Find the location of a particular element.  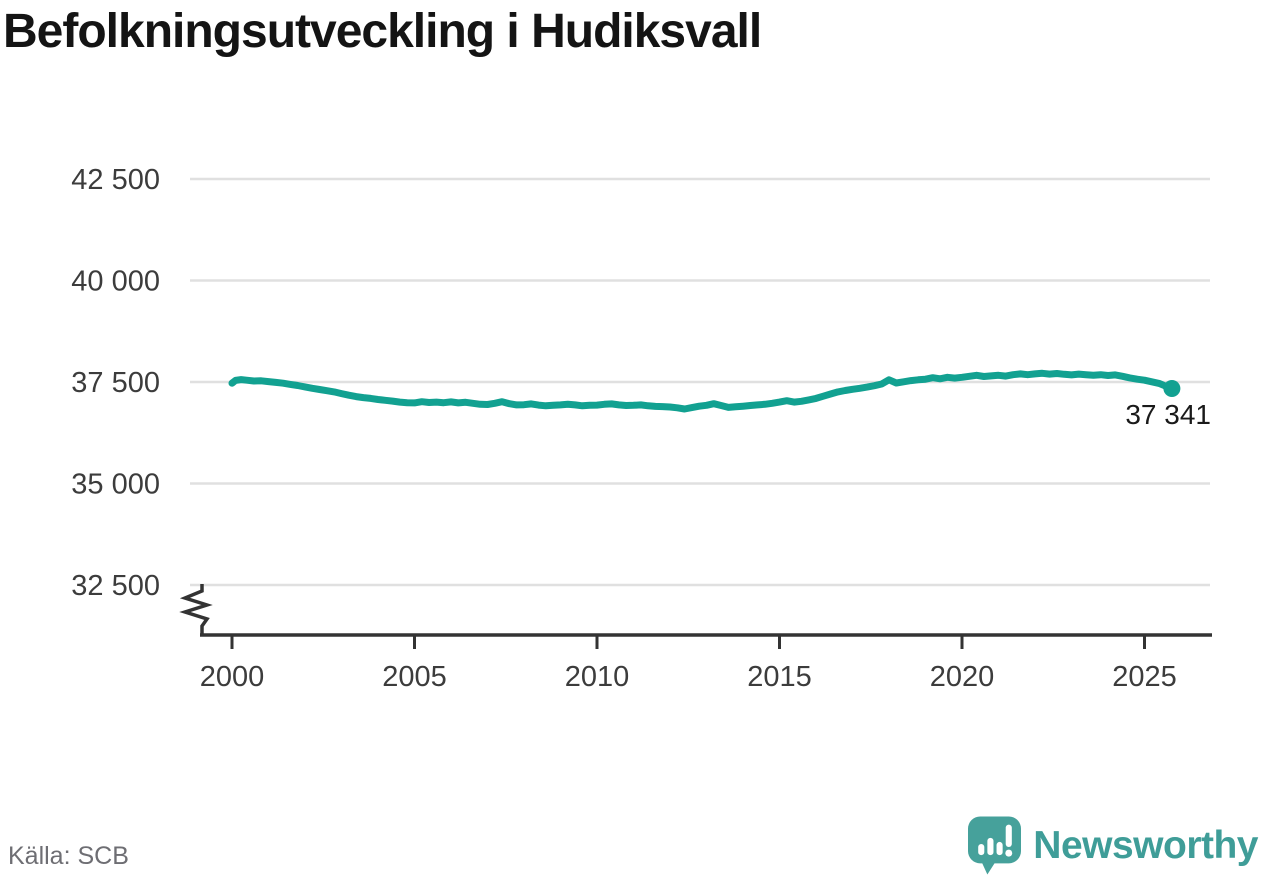

chart-title: Befolkningsutveckling i Hudiksvall is located at coordinates (382, 31).